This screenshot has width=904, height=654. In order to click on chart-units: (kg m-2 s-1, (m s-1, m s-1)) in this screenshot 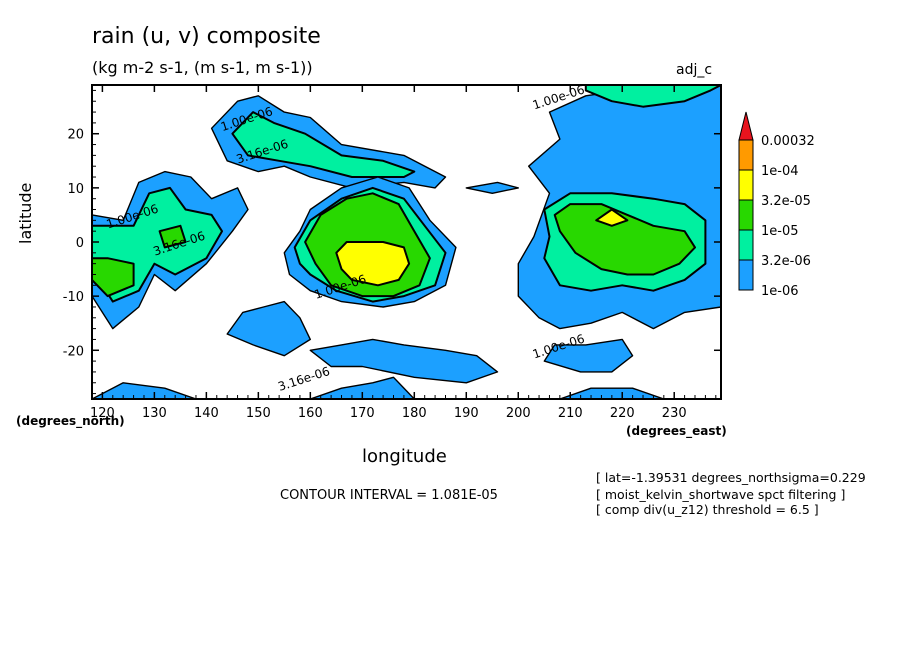, I will do `click(202, 67)`.